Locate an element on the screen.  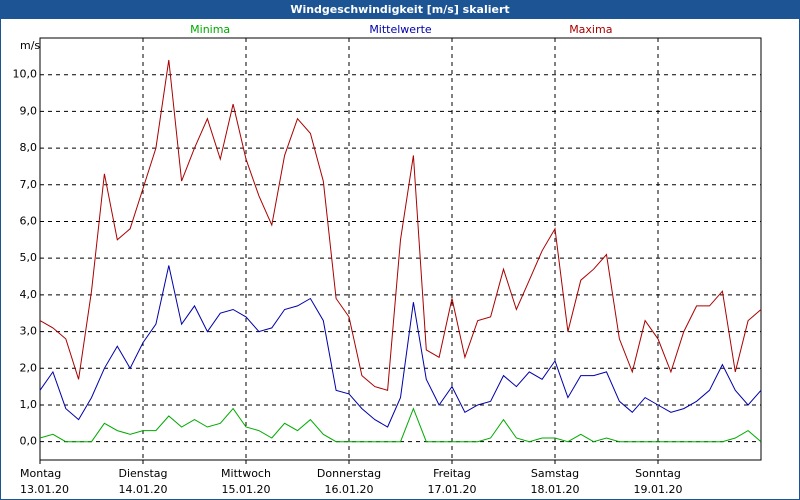
y-tick-label: 8,0 is located at coordinates (29, 147).